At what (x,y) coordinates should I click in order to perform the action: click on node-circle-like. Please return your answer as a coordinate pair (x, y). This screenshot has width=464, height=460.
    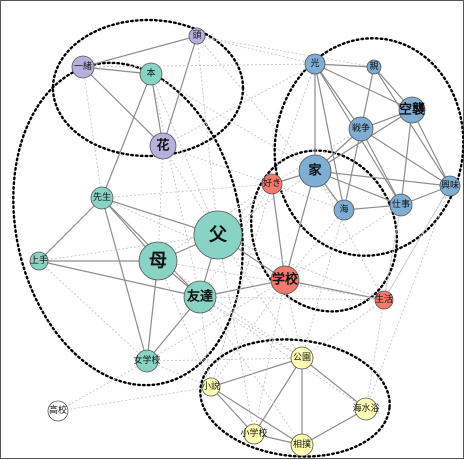
    Looking at the image, I should click on (272, 184).